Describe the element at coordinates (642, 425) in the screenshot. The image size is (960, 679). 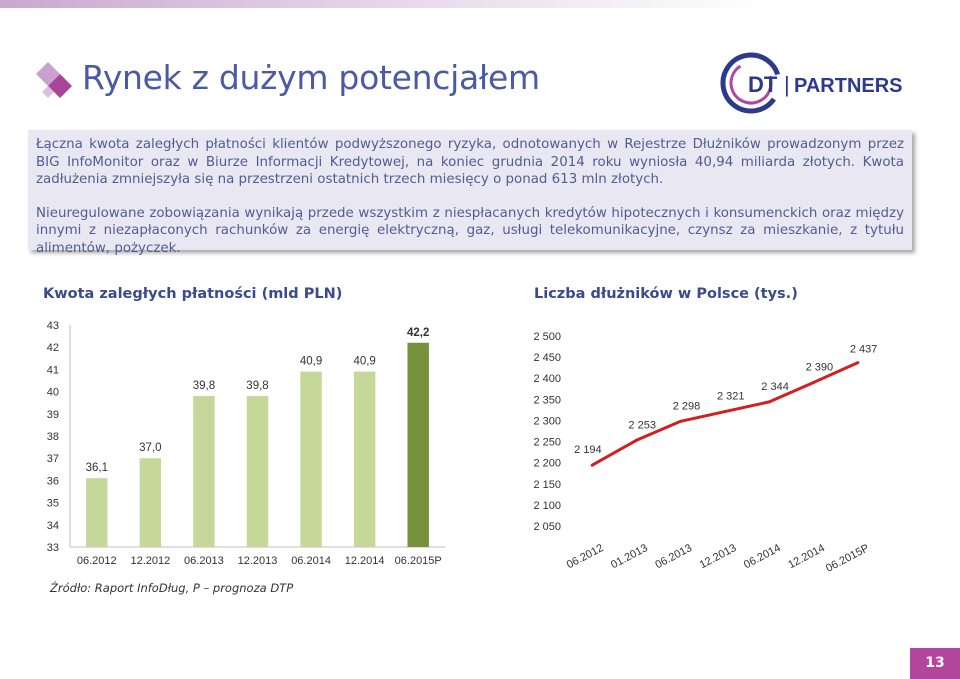
I see `data-label: 2 253` at that location.